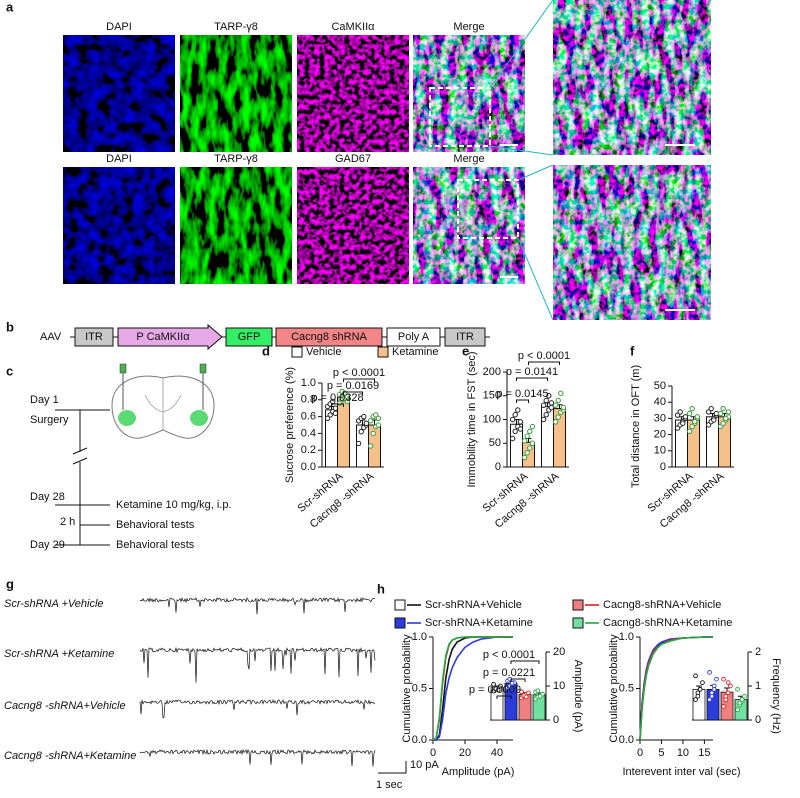 This screenshot has height=798, width=800. I want to click on x-tick-label: 0, so click(433, 753).